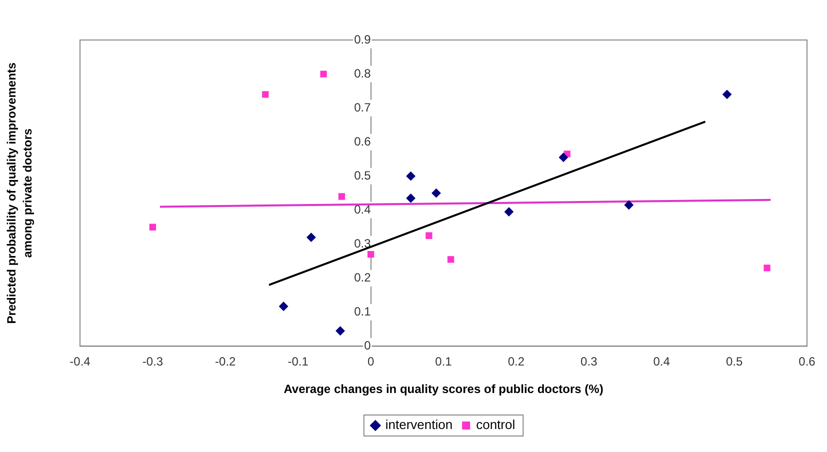  Describe the element at coordinates (661, 361) in the screenshot. I see `x-tick-label: 0.4` at that location.